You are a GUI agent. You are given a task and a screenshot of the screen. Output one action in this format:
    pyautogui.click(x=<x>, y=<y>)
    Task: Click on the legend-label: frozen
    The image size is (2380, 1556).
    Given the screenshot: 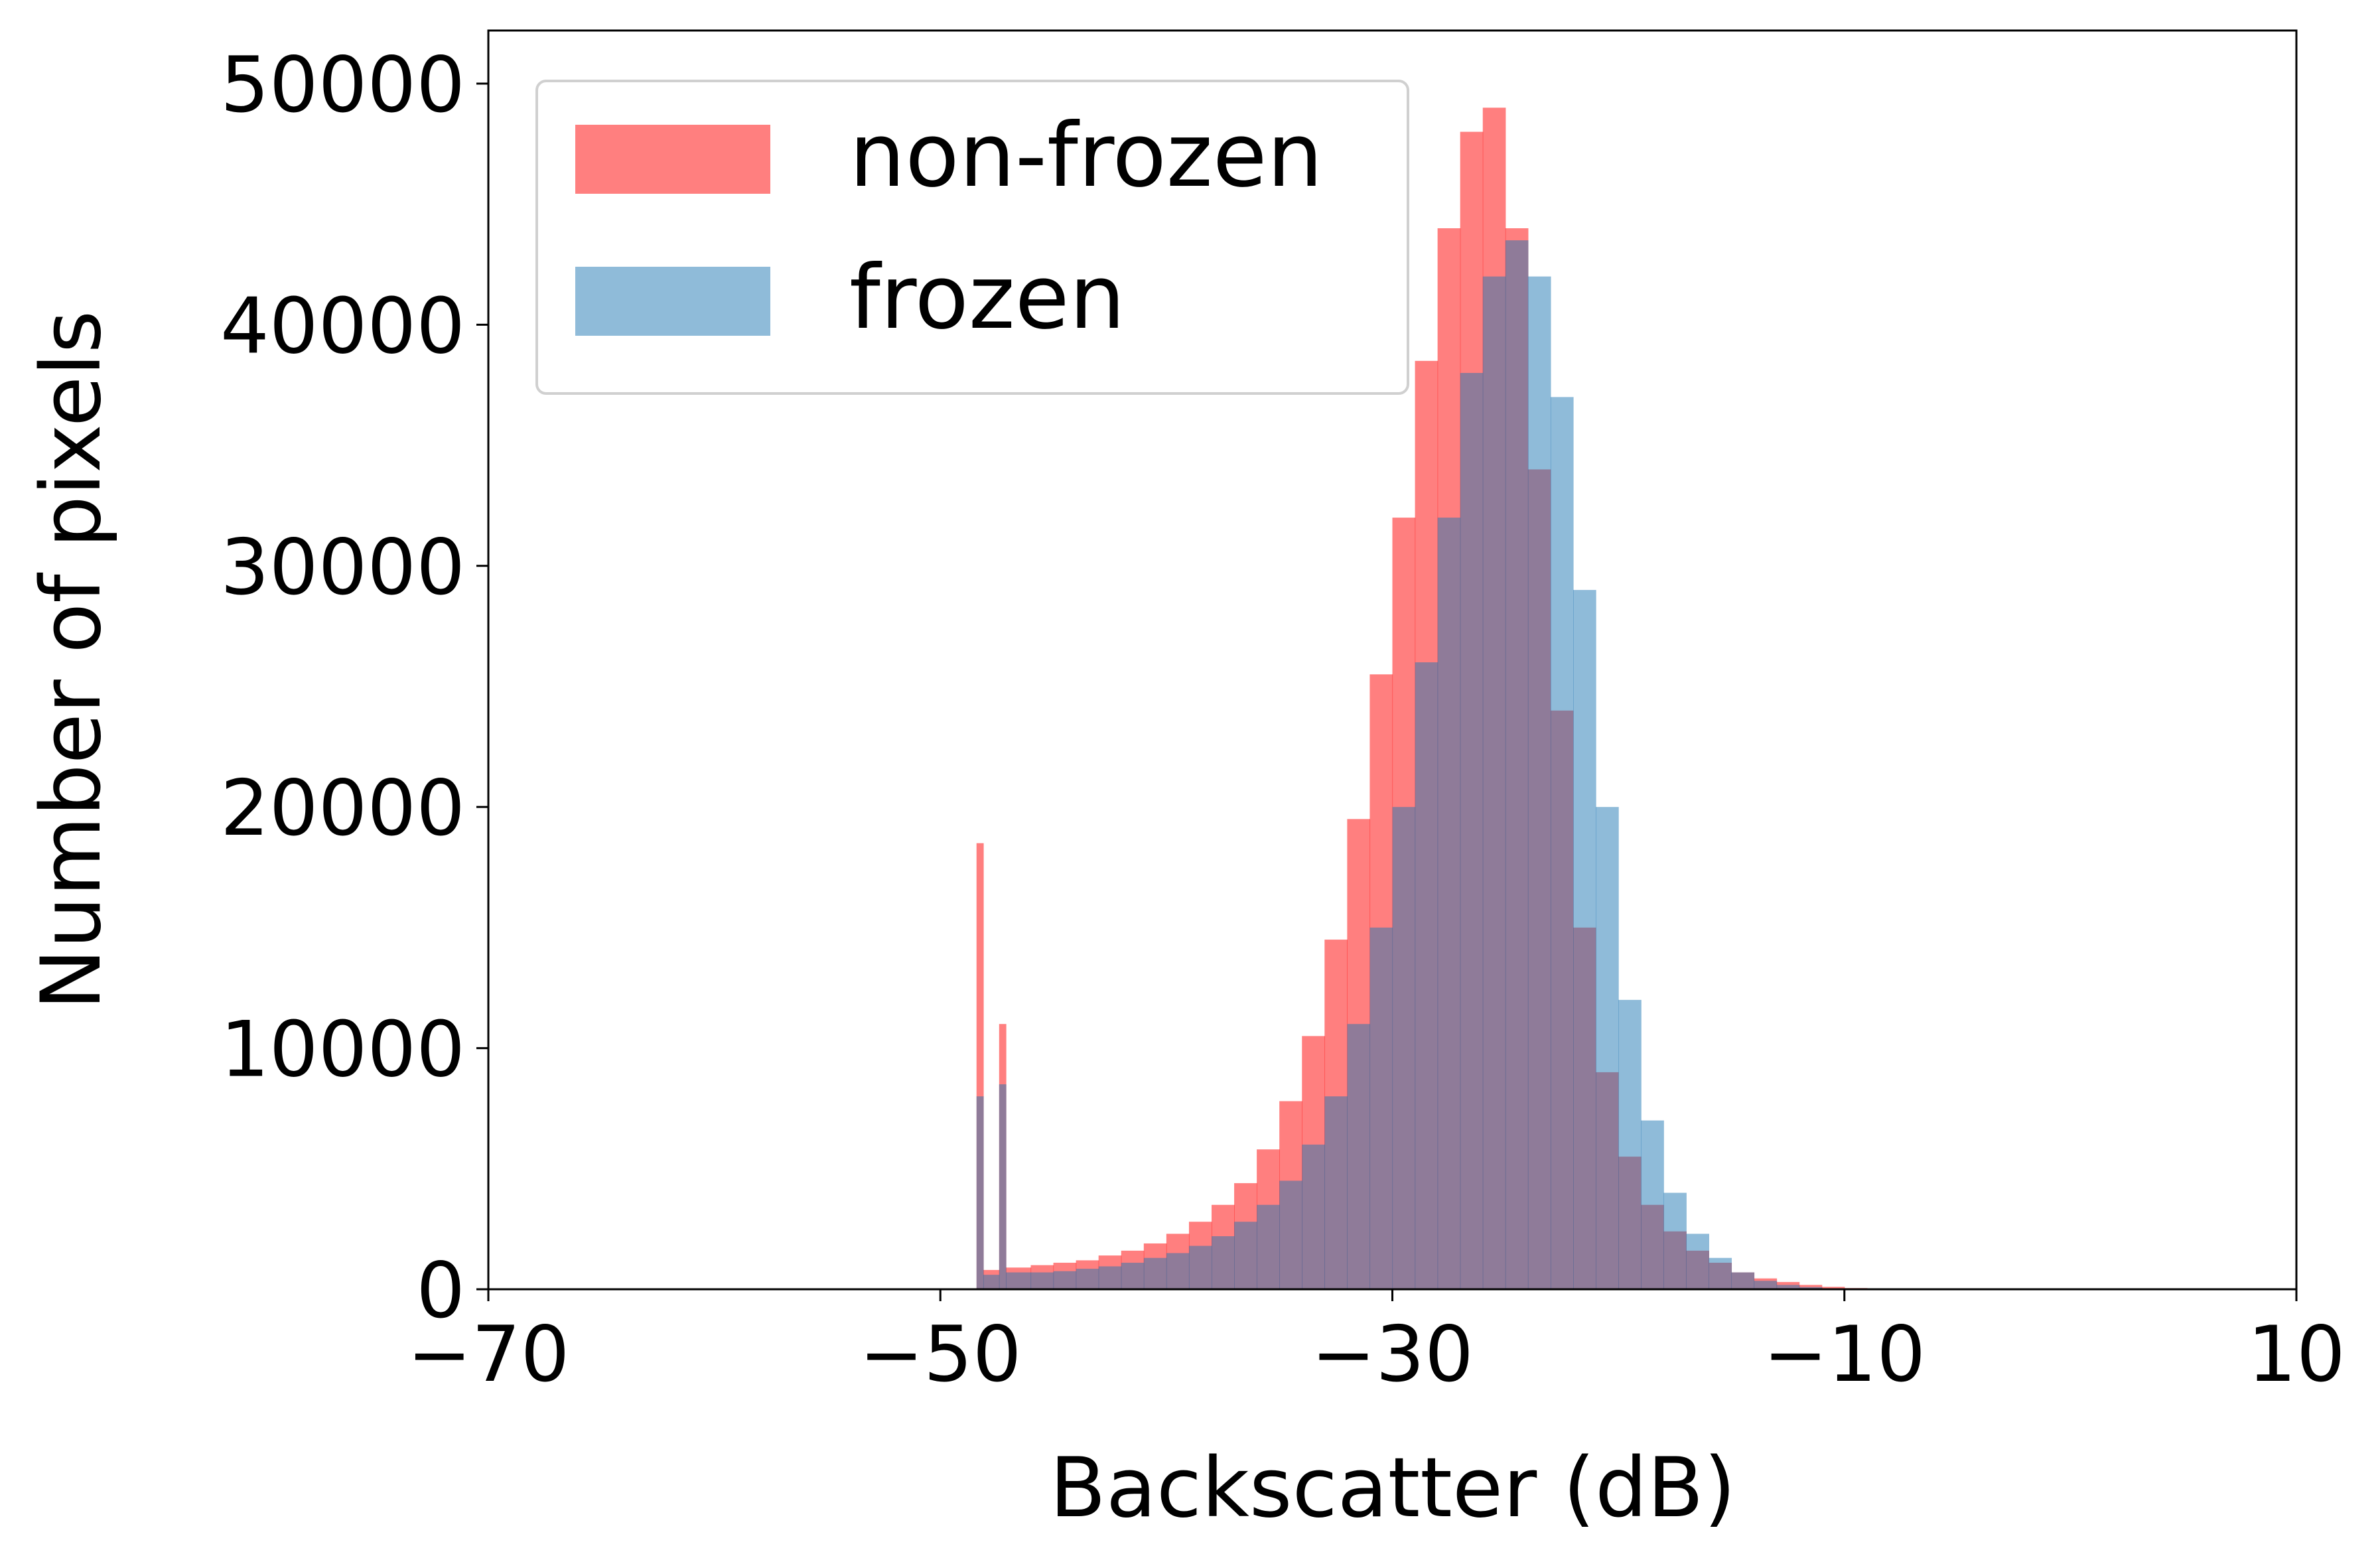 What is the action you would take?
    pyautogui.click(x=987, y=298)
    